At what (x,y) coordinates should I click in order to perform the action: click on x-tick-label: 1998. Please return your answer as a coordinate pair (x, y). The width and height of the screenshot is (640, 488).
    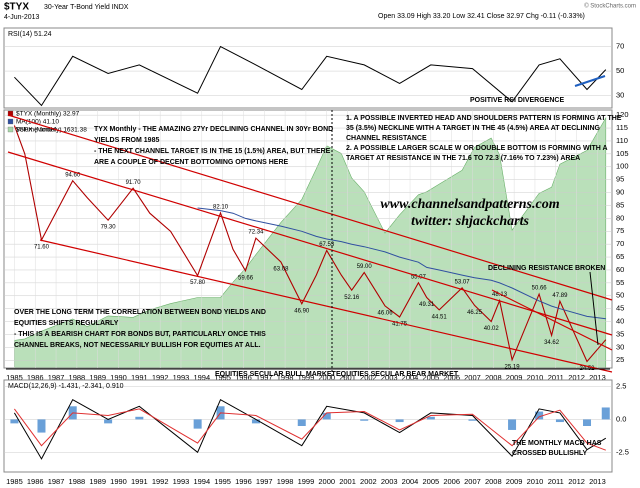
    Looking at the image, I should click on (285, 377).